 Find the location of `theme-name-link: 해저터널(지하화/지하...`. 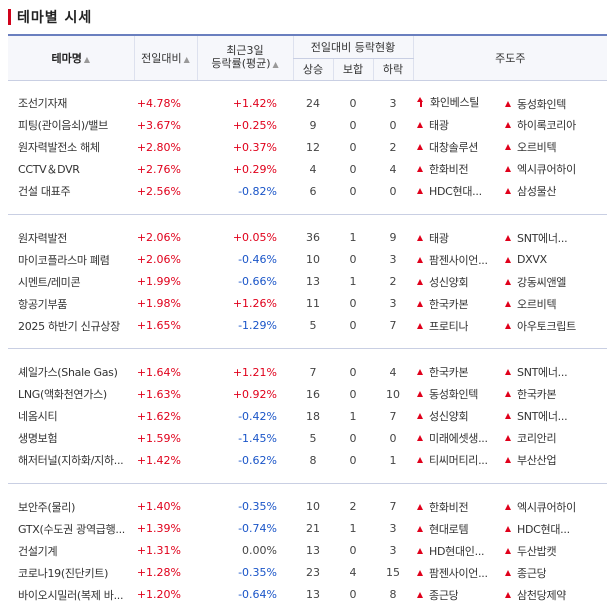

theme-name-link: 해저터널(지하화/지하... is located at coordinates (71, 460).